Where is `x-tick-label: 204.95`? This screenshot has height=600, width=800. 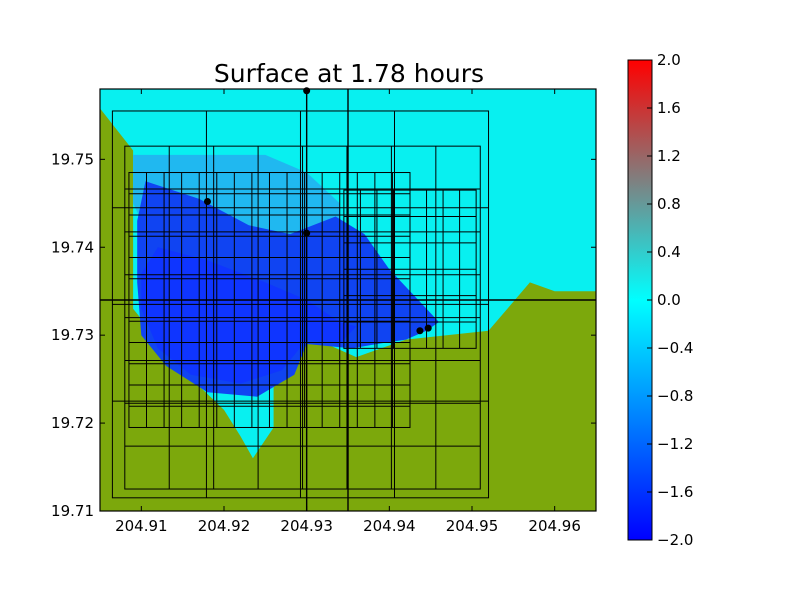
x-tick-label: 204.95 is located at coordinates (472, 526).